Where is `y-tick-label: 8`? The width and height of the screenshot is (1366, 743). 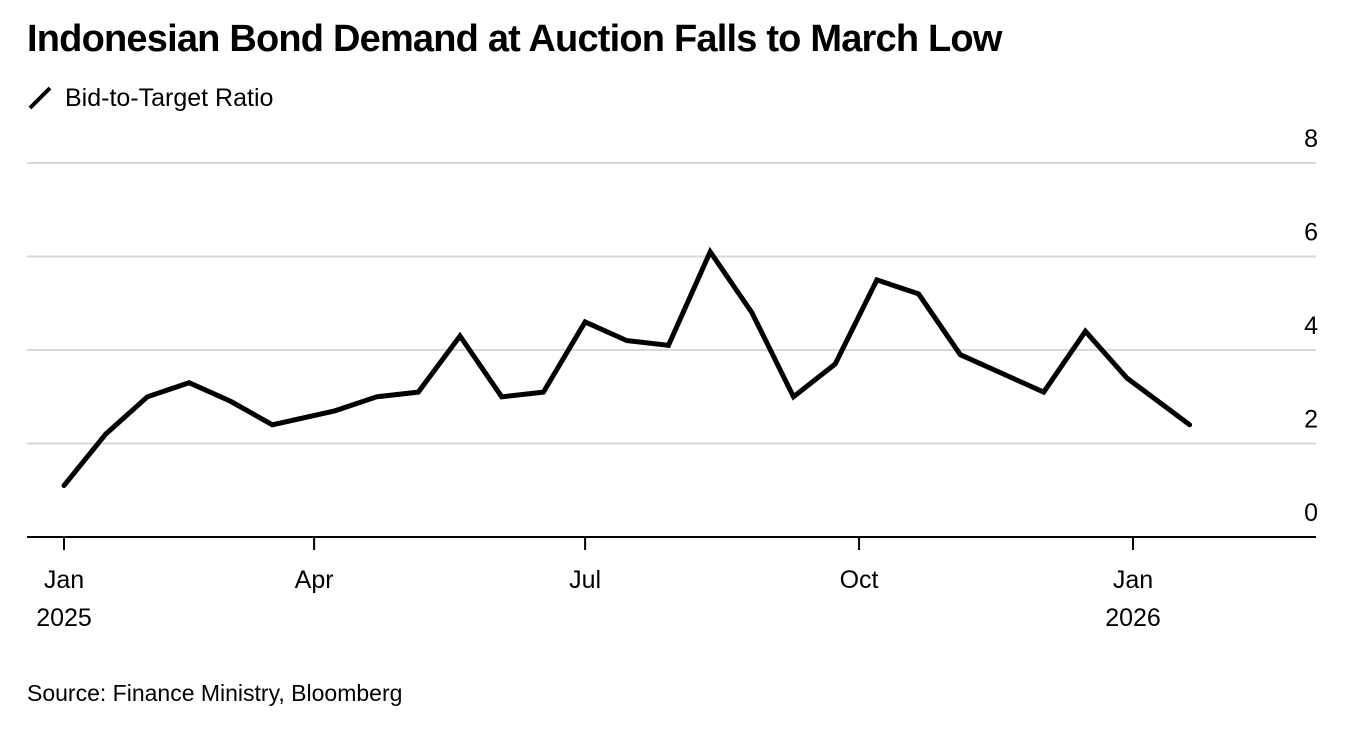 y-tick-label: 8 is located at coordinates (1311, 139).